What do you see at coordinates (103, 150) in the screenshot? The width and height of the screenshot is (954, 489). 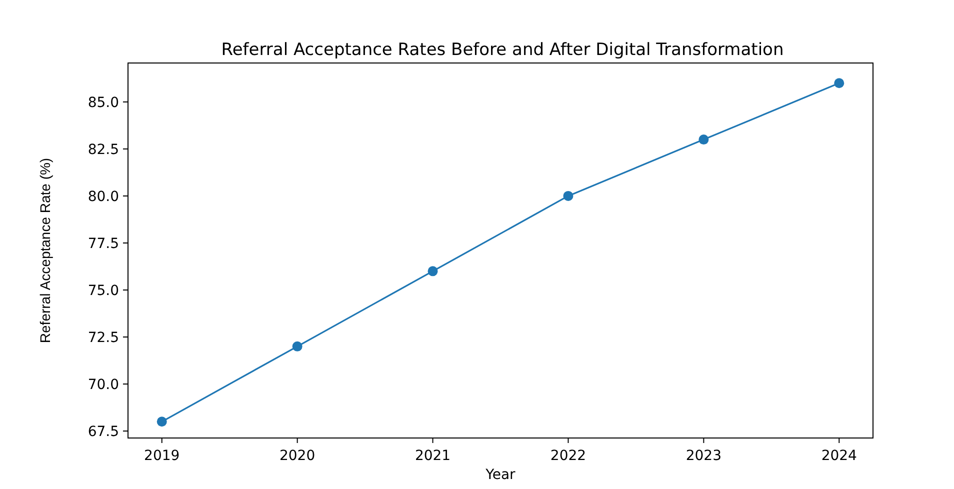 I see `y-tick-label: 82.5` at bounding box center [103, 150].